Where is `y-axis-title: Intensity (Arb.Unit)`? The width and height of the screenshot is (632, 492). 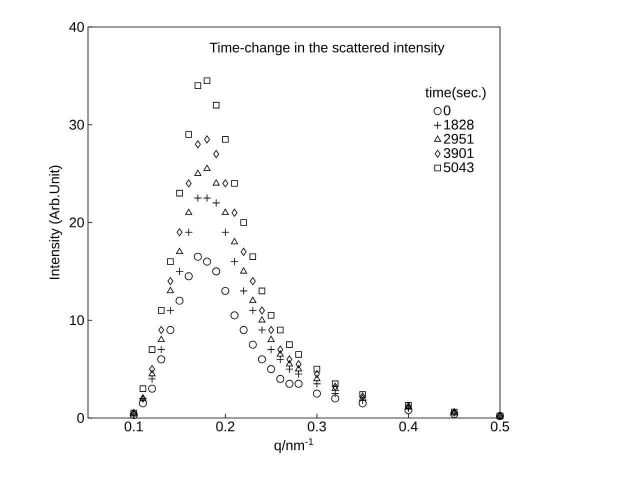
y-axis-title: Intensity (Arb.Unit) is located at coordinates (55, 222).